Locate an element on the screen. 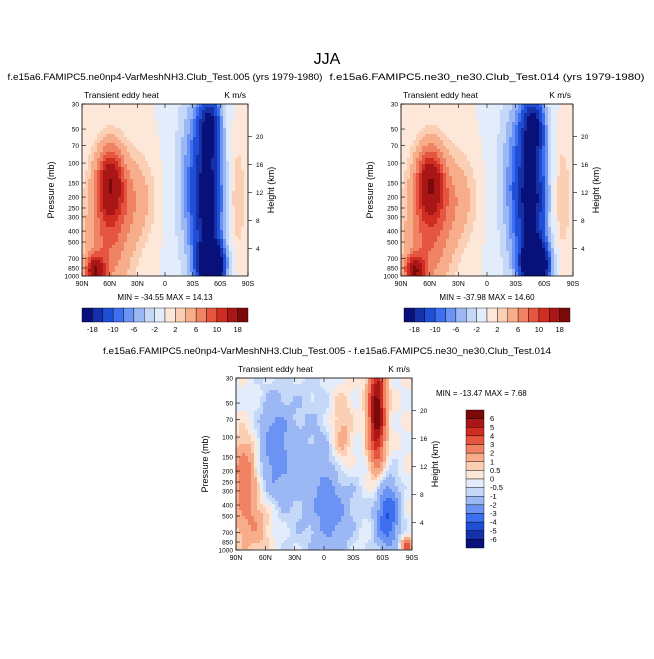 This screenshot has height=659, width=654. x-tick-label: 30N is located at coordinates (294, 558).